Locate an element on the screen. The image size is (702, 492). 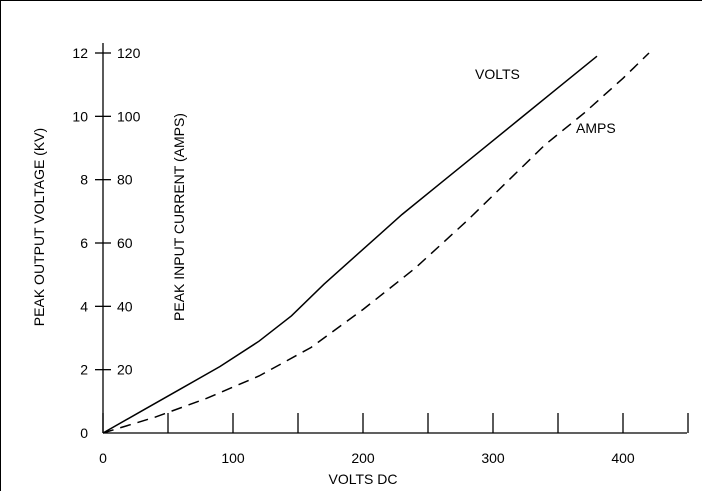
y-tick-label: 10 is located at coordinates (80, 116).